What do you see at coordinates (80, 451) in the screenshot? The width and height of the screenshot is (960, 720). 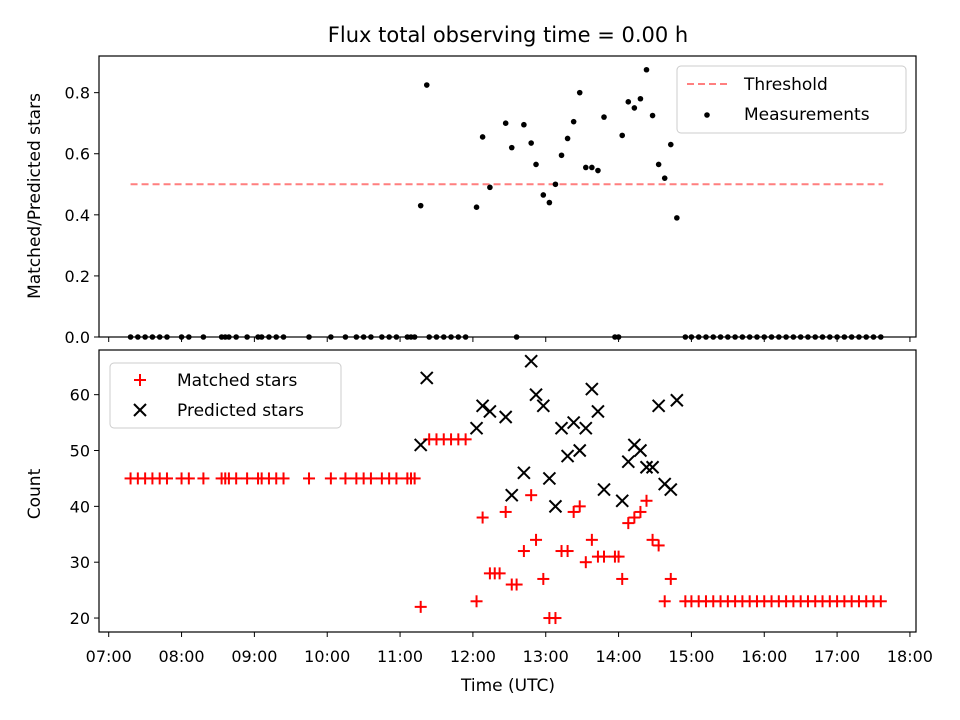 I see `bottom-y-tick-label: 50` at bounding box center [80, 451].